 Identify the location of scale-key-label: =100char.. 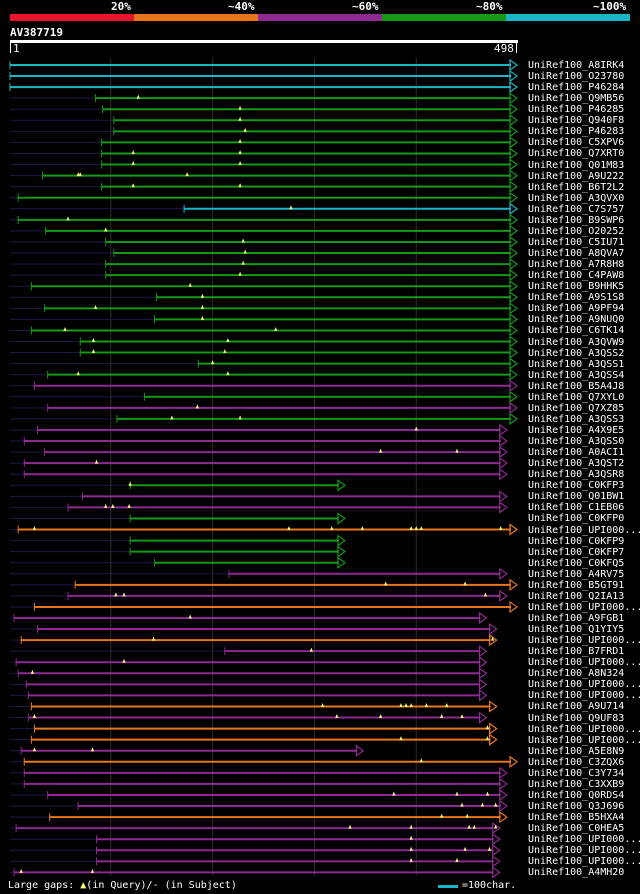
(489, 885).